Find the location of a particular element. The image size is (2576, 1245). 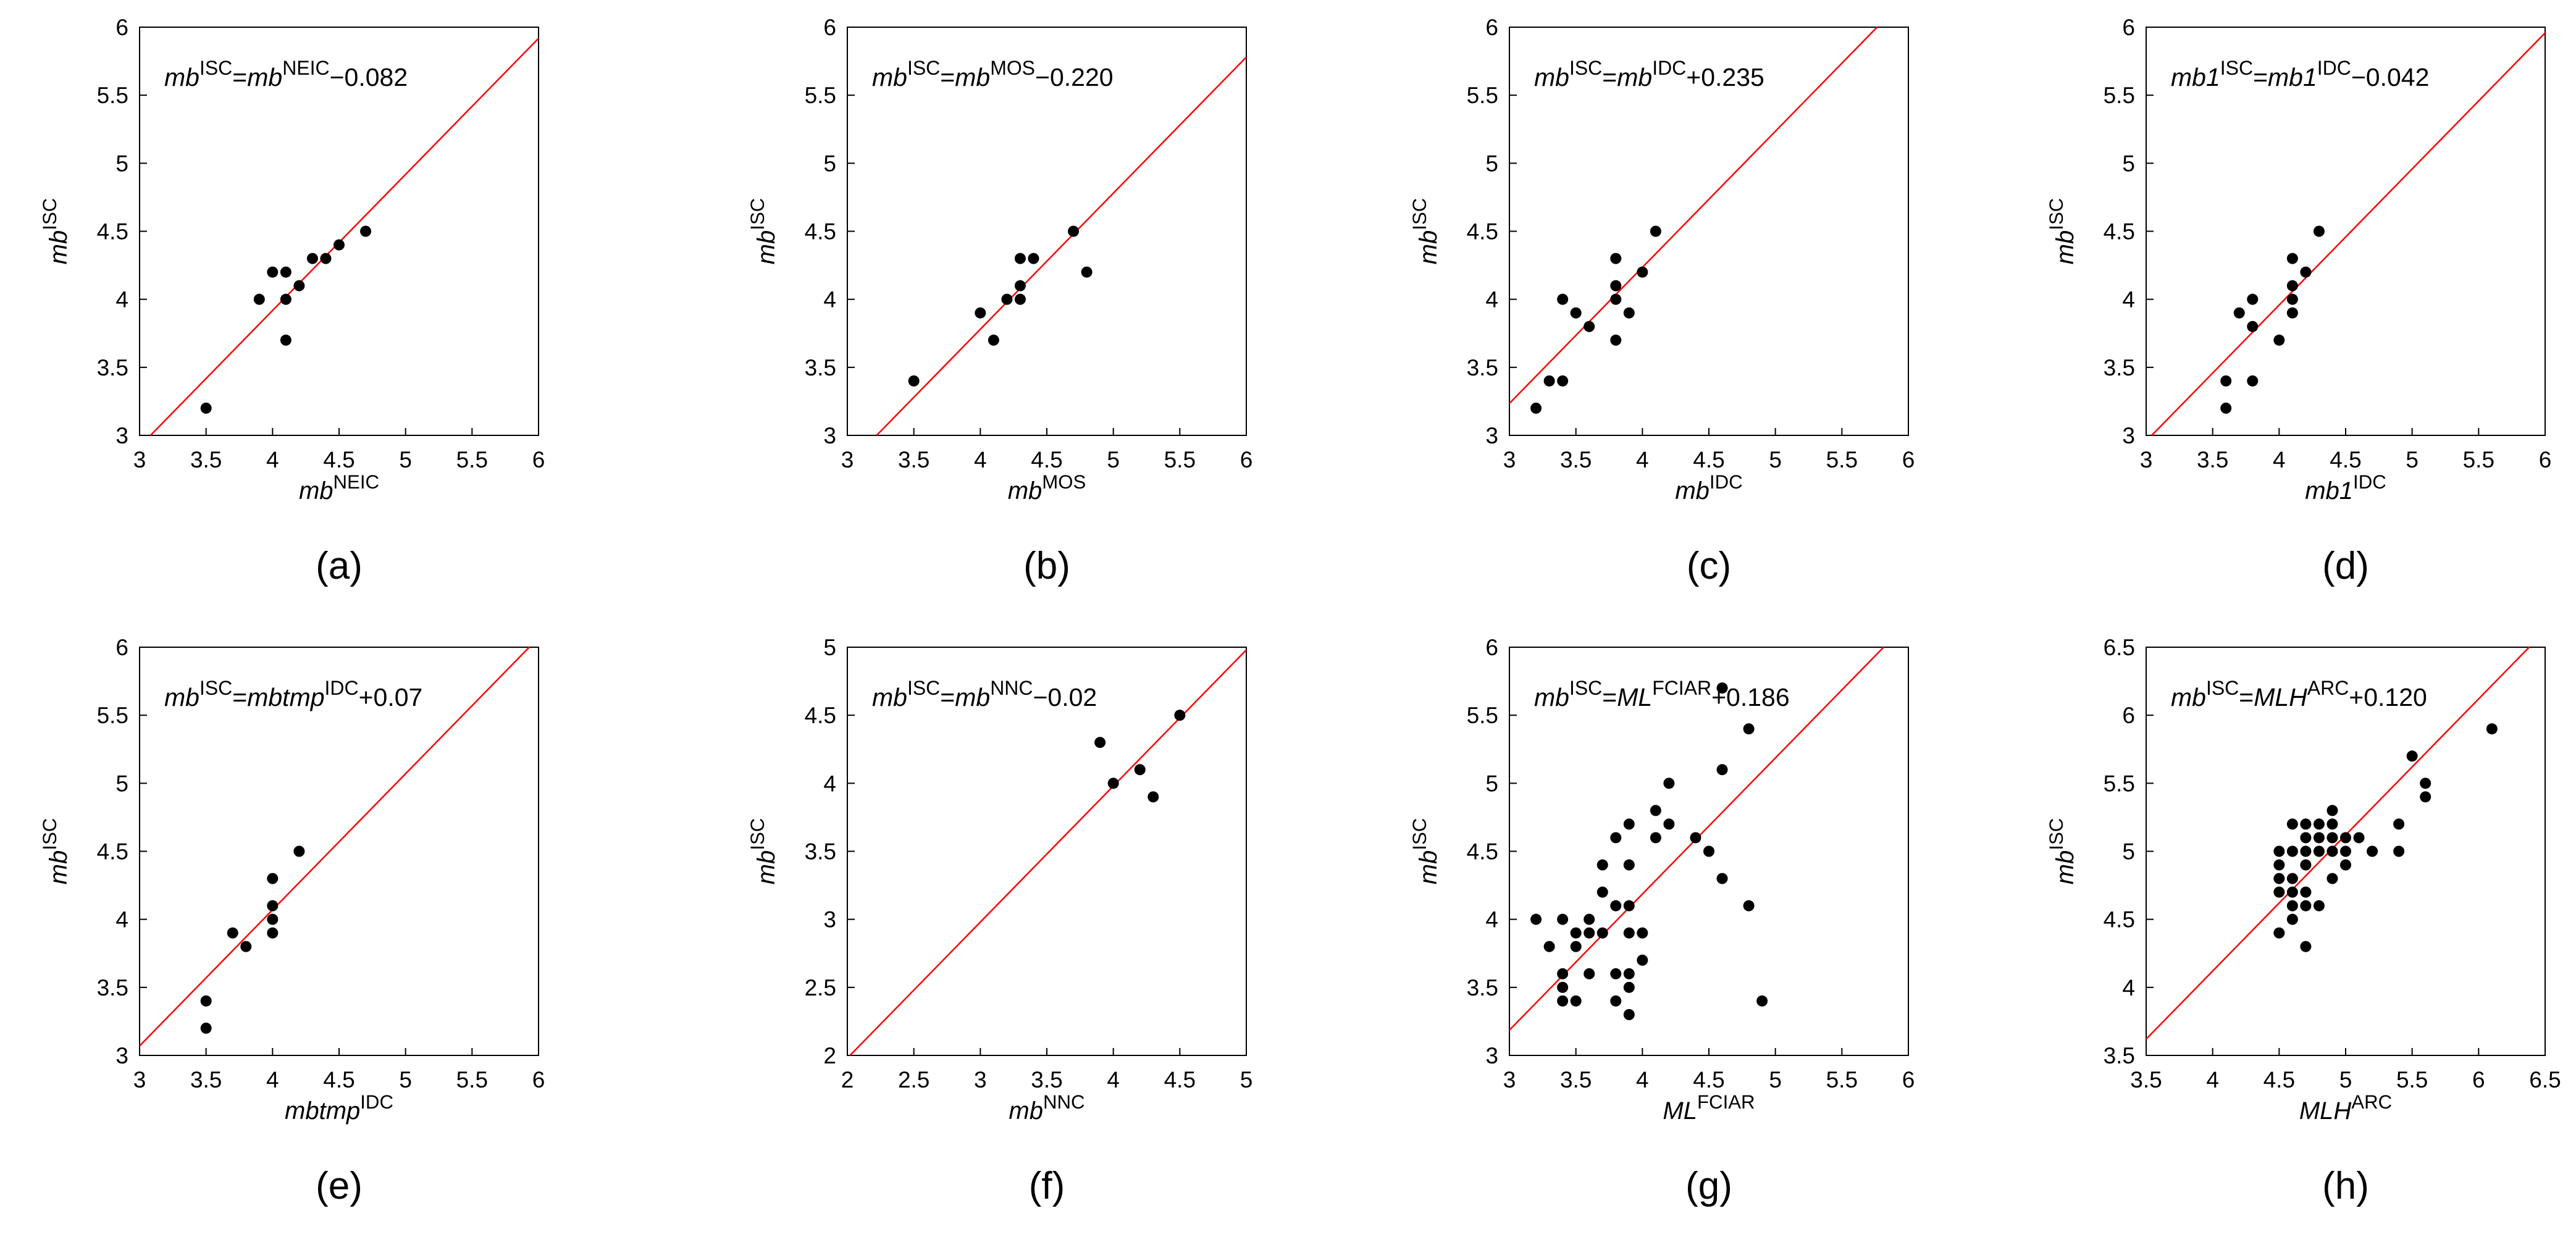

x-axis-title: mbNEIC is located at coordinates (339, 488).